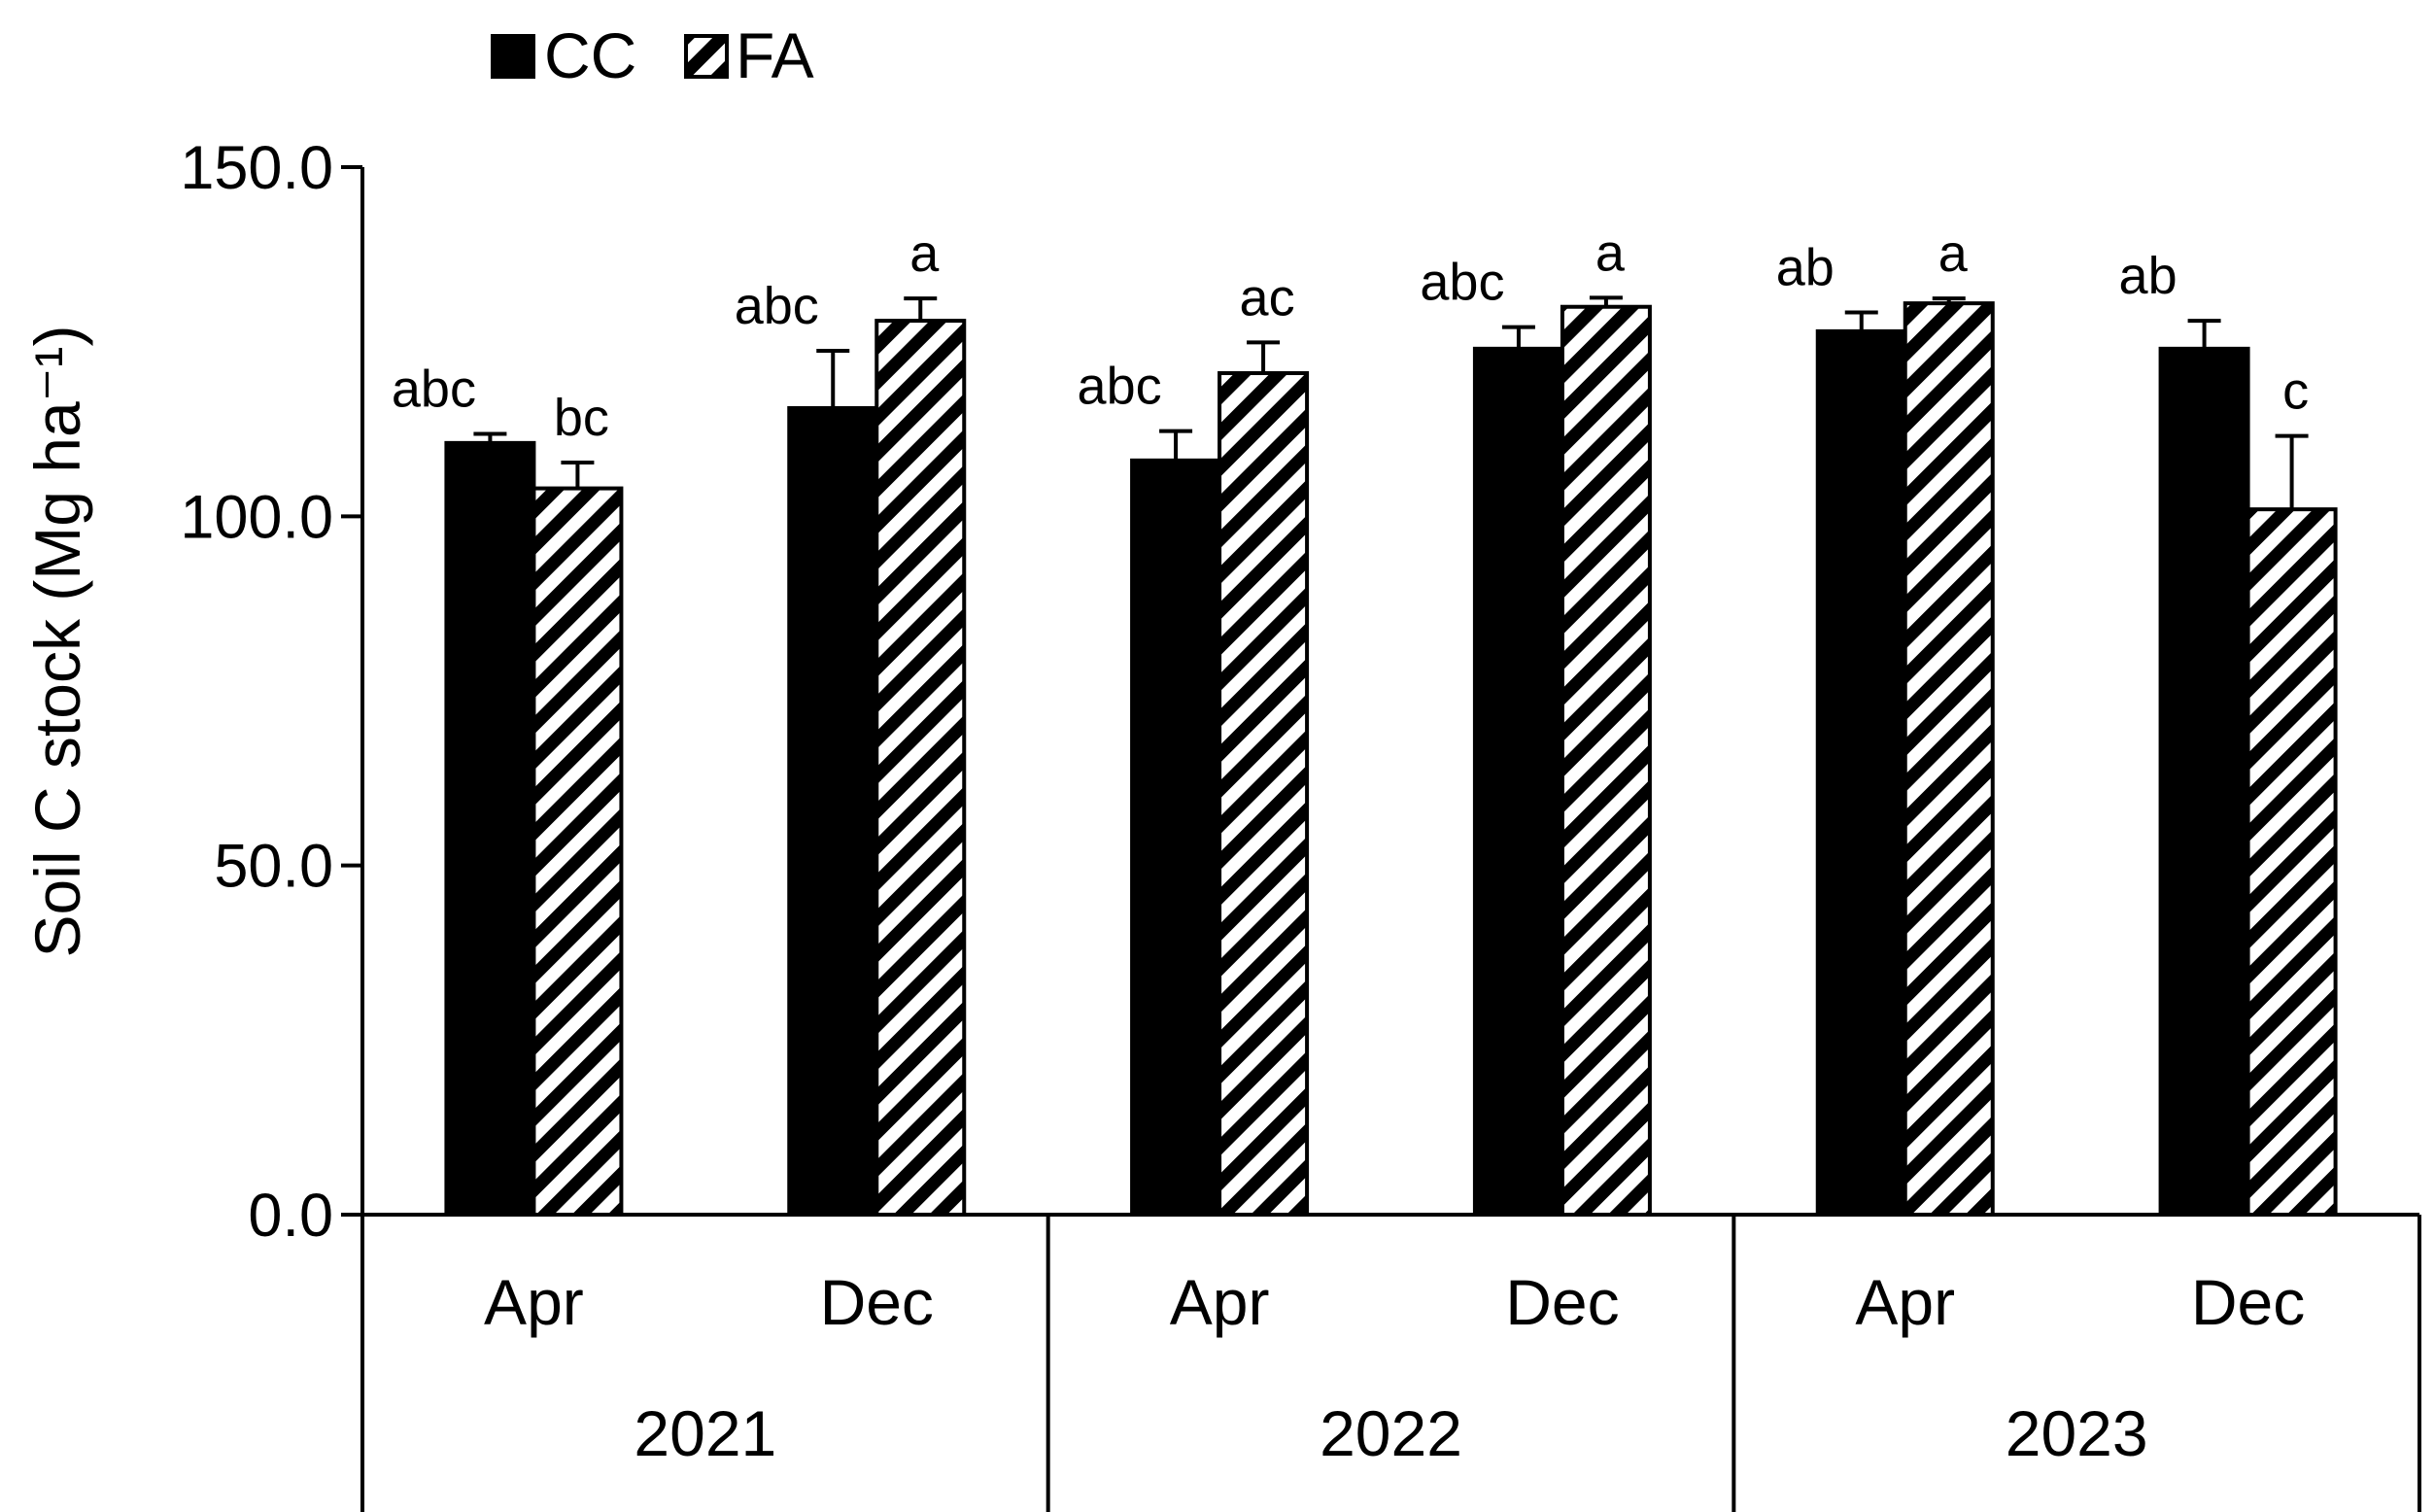  Describe the element at coordinates (2295, 391) in the screenshot. I see `significance-letter: c` at that location.